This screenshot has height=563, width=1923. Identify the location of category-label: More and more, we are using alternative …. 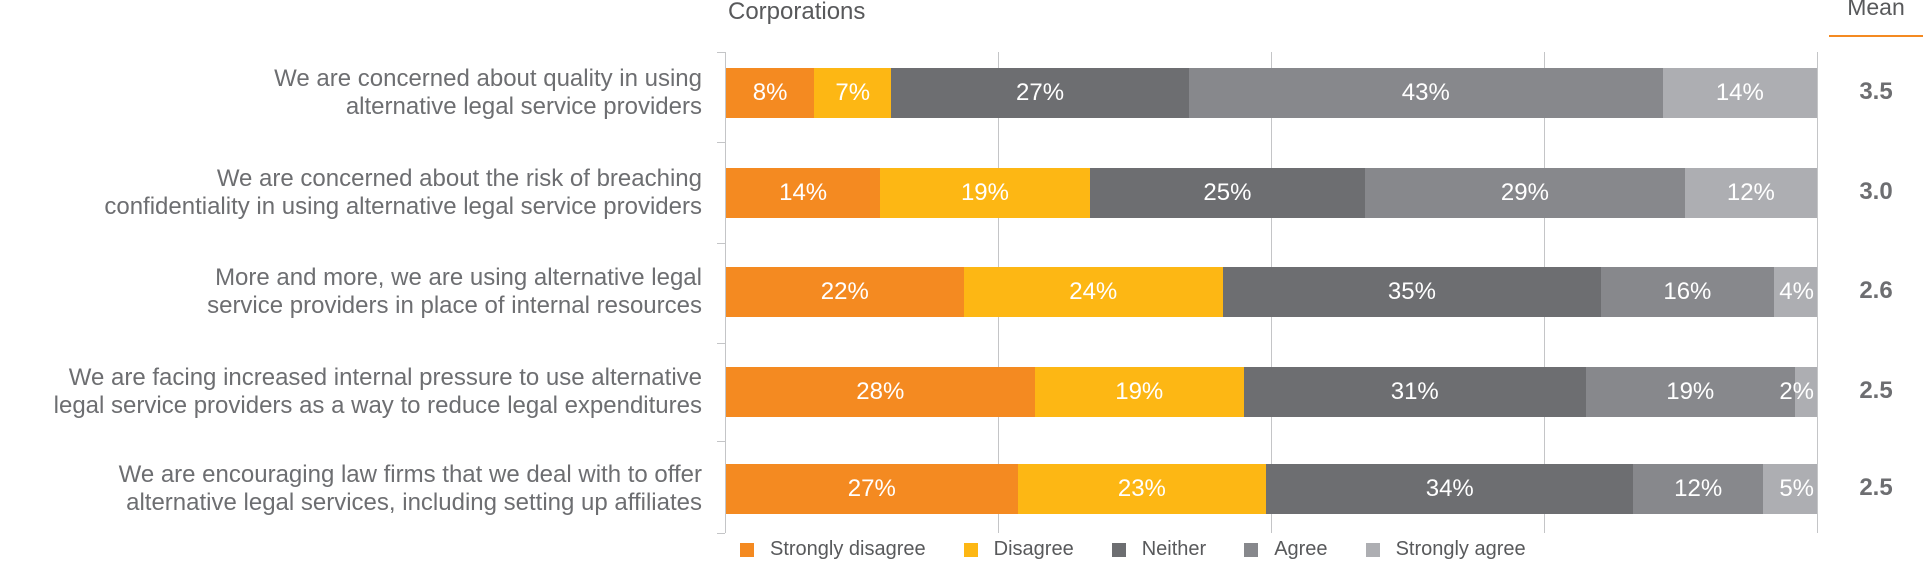
(351, 292).